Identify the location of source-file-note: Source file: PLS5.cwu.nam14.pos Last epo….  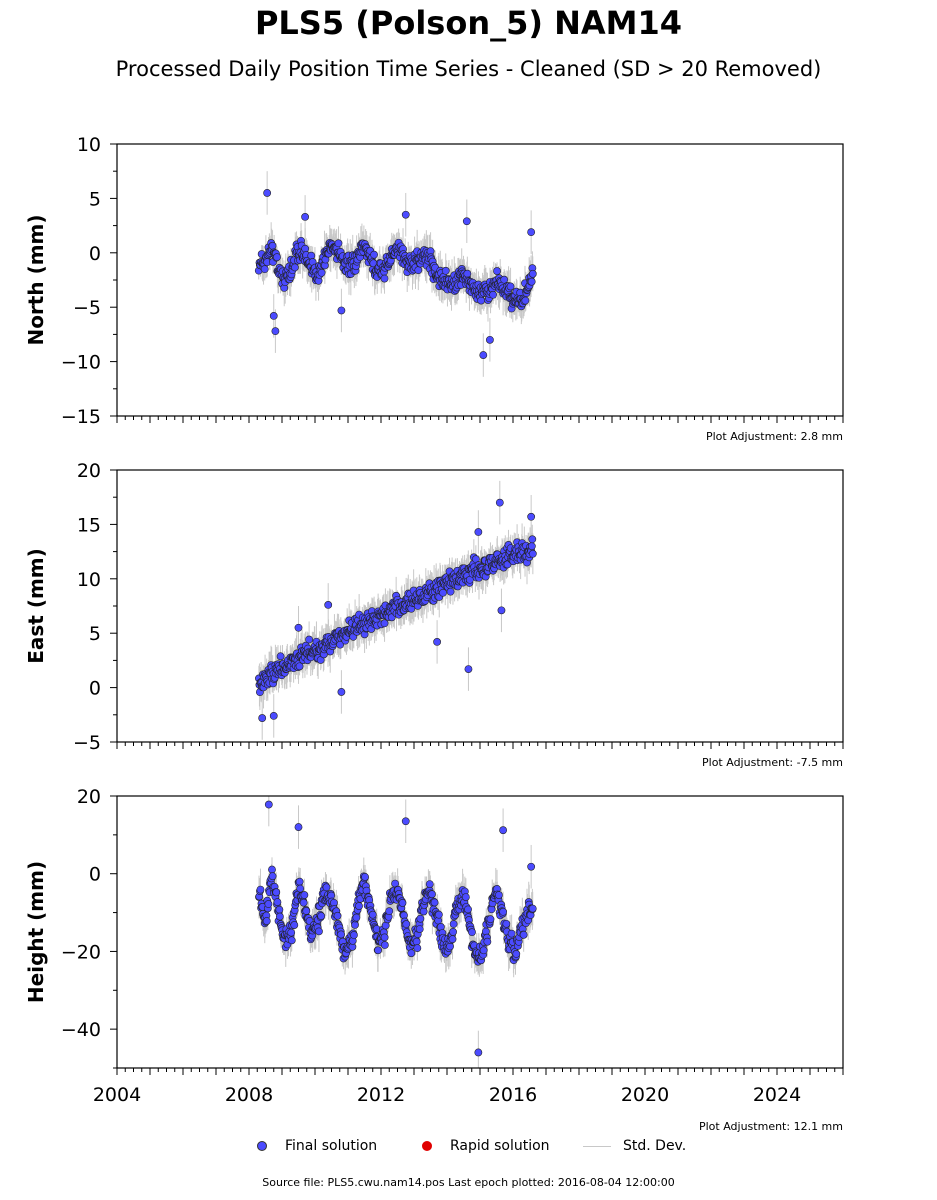
(468, 1182).